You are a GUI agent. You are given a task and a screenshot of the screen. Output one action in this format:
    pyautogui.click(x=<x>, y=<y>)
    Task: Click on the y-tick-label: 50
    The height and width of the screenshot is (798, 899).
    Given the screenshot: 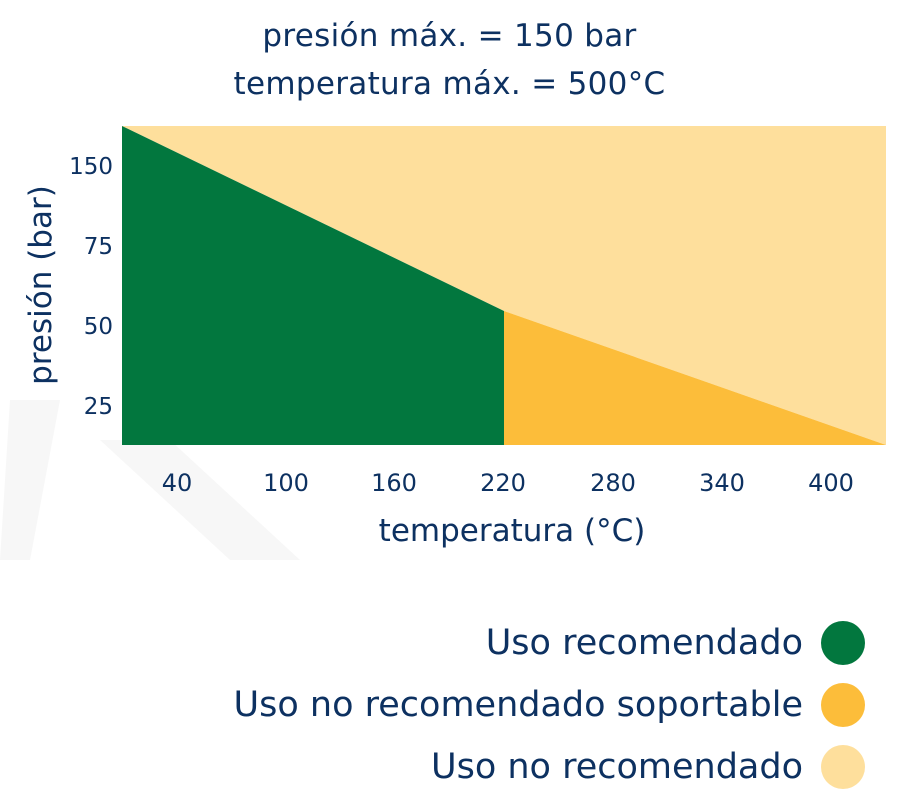 What is the action you would take?
    pyautogui.click(x=98, y=327)
    